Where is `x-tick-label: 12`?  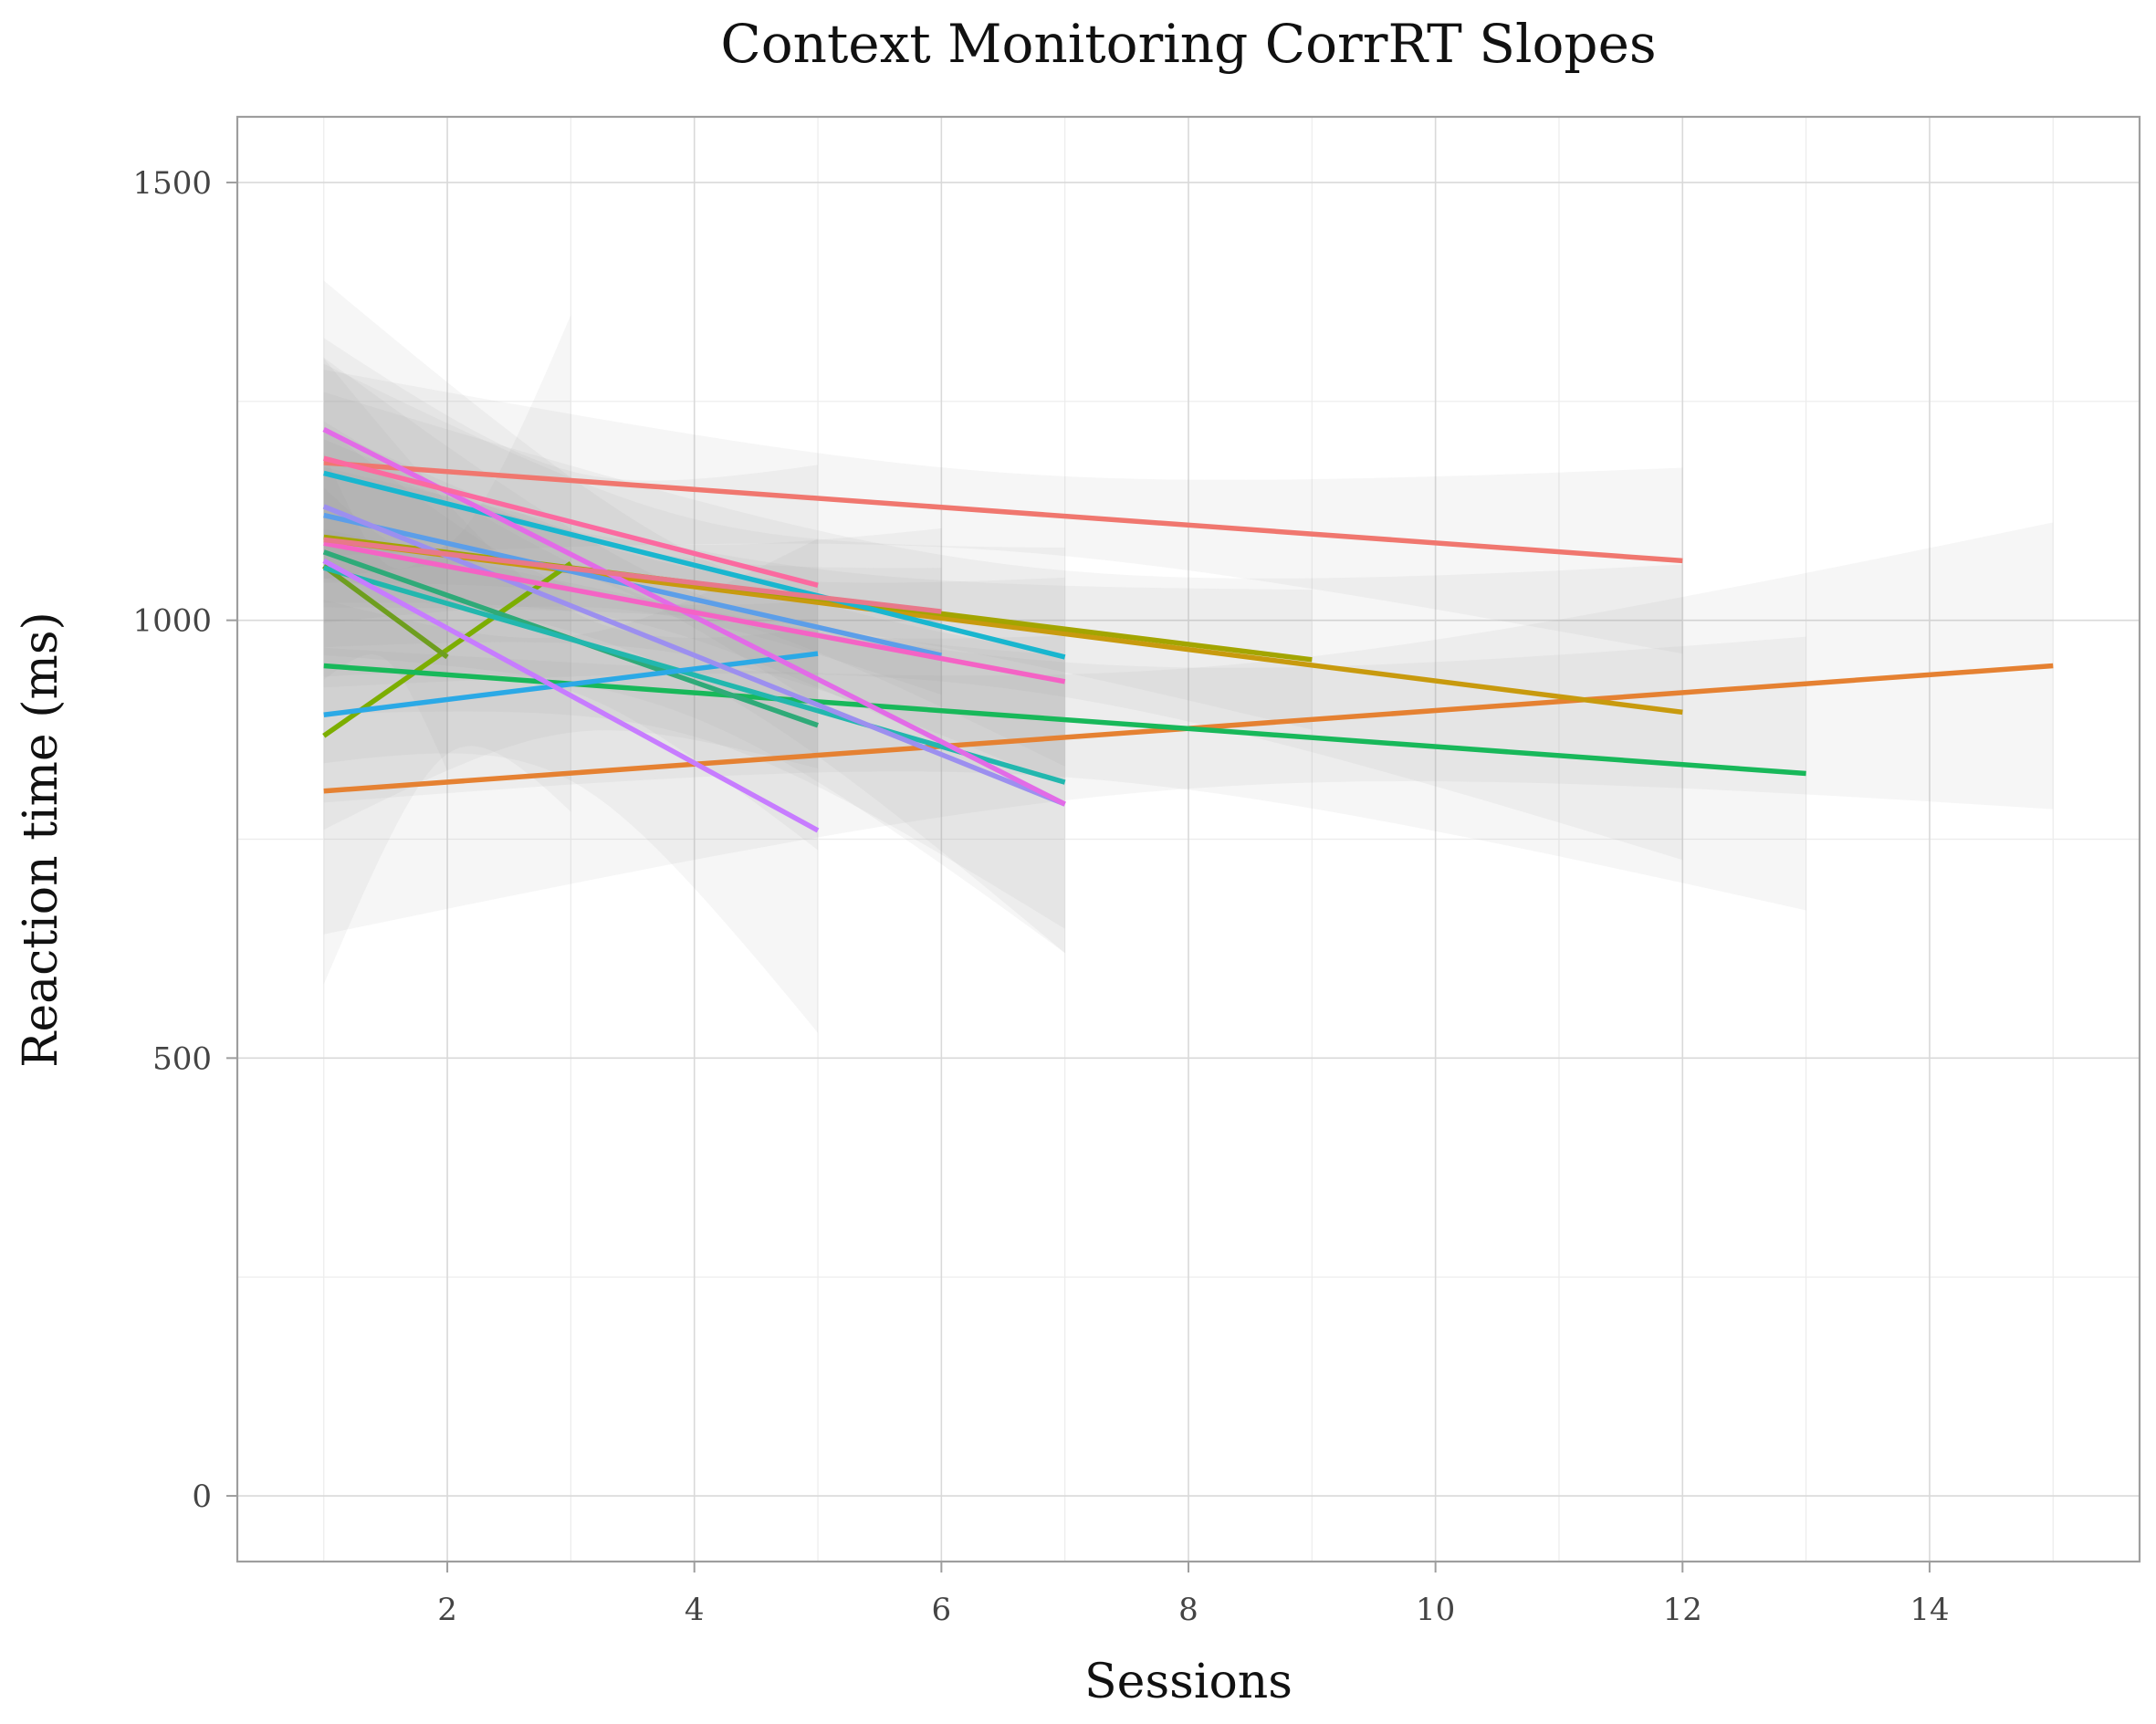 x-tick-label: 12 is located at coordinates (1682, 1610).